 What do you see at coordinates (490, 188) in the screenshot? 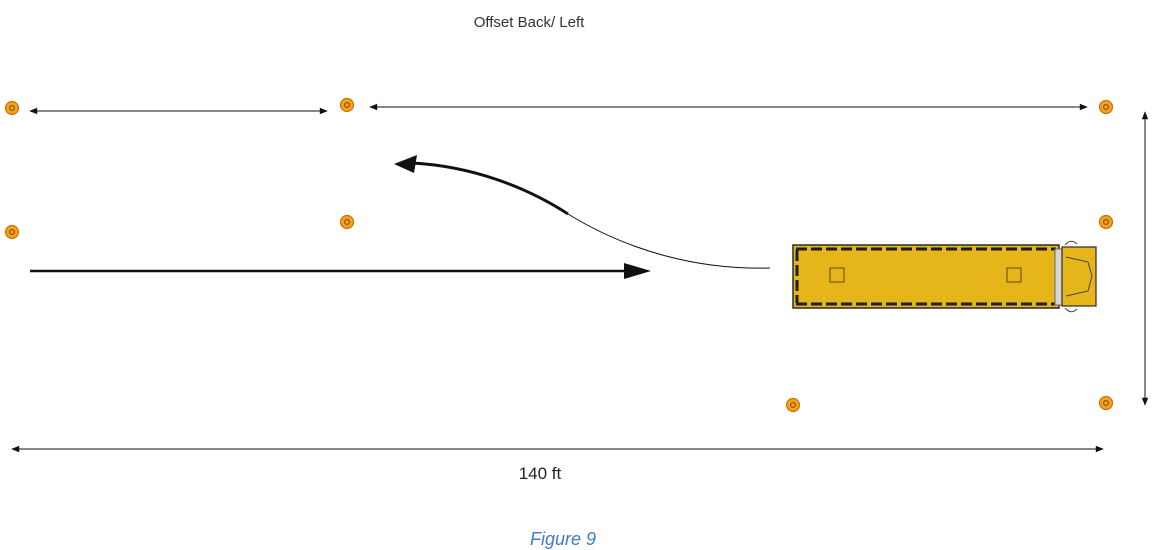
I see `reverse-path-thick` at bounding box center [490, 188].